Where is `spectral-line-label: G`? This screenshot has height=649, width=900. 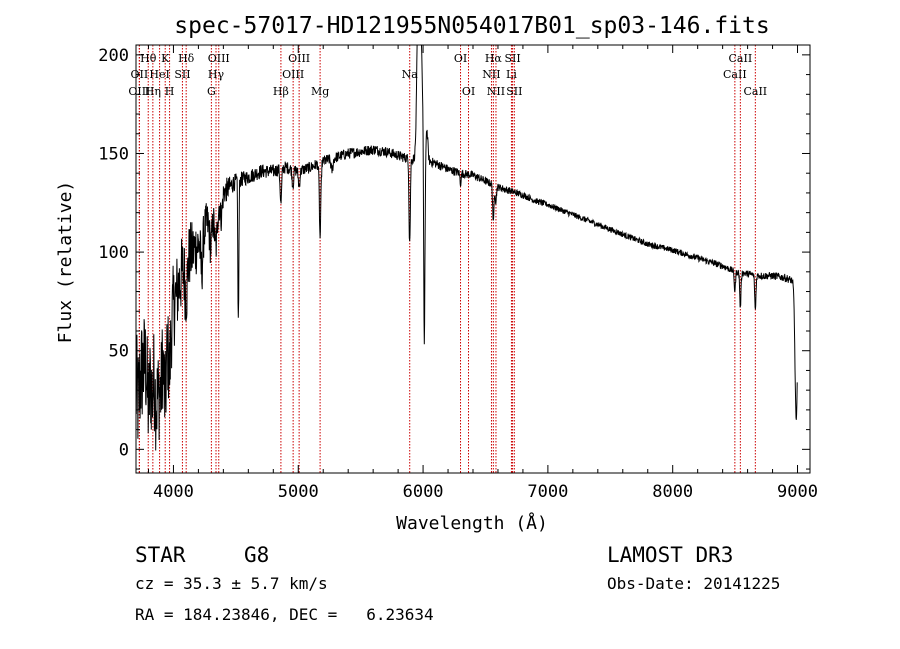 spectral-line-label: G is located at coordinates (211, 91).